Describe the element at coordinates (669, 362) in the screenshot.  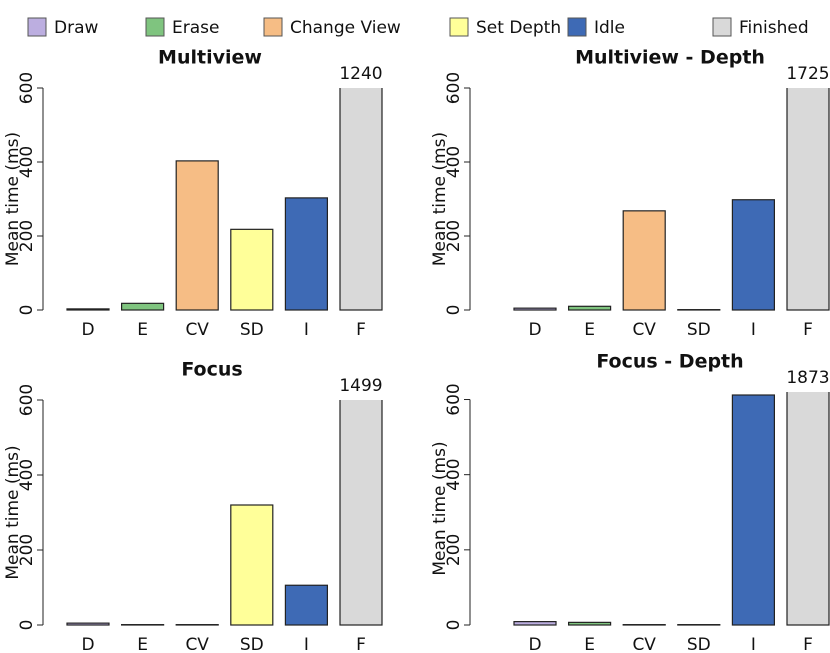
I see `chart-title: Focus - Depth` at that location.